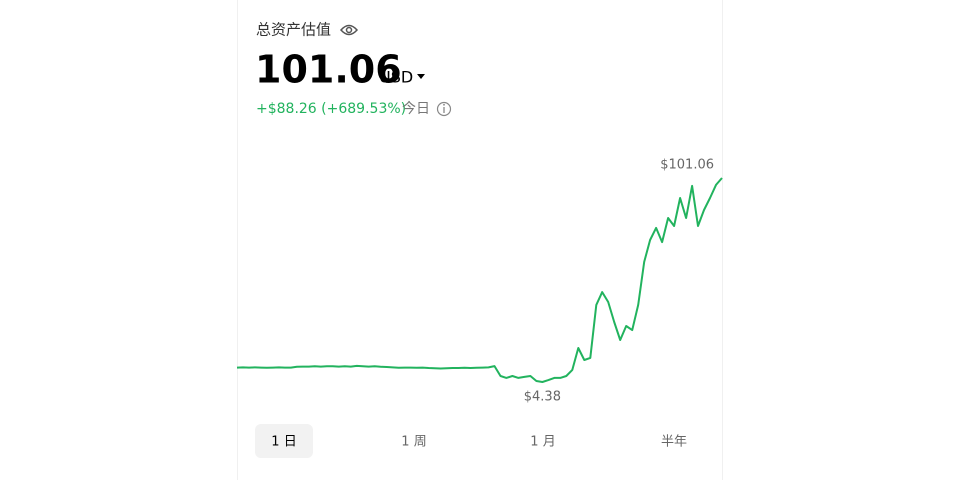 The height and width of the screenshot is (480, 960). I want to click on tab-selected-bg, so click(284, 441).